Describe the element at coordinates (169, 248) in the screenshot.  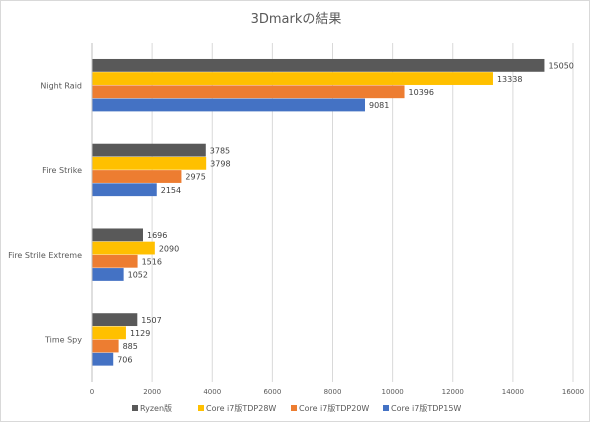
I see `data-label: 2090` at that location.